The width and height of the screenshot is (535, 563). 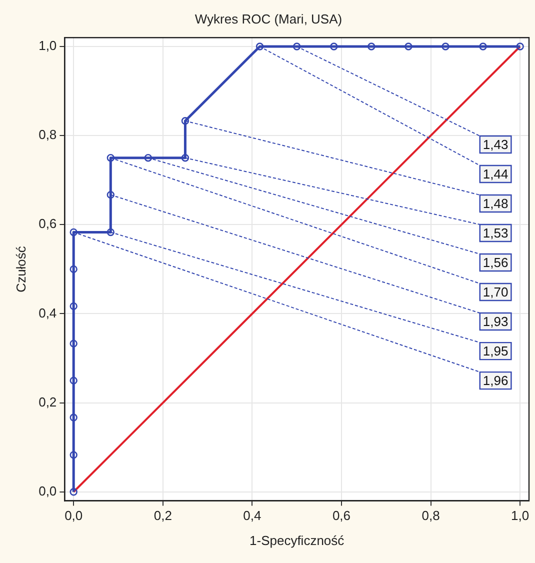 What do you see at coordinates (252, 516) in the screenshot?
I see `x-tick-label: 0,4` at bounding box center [252, 516].